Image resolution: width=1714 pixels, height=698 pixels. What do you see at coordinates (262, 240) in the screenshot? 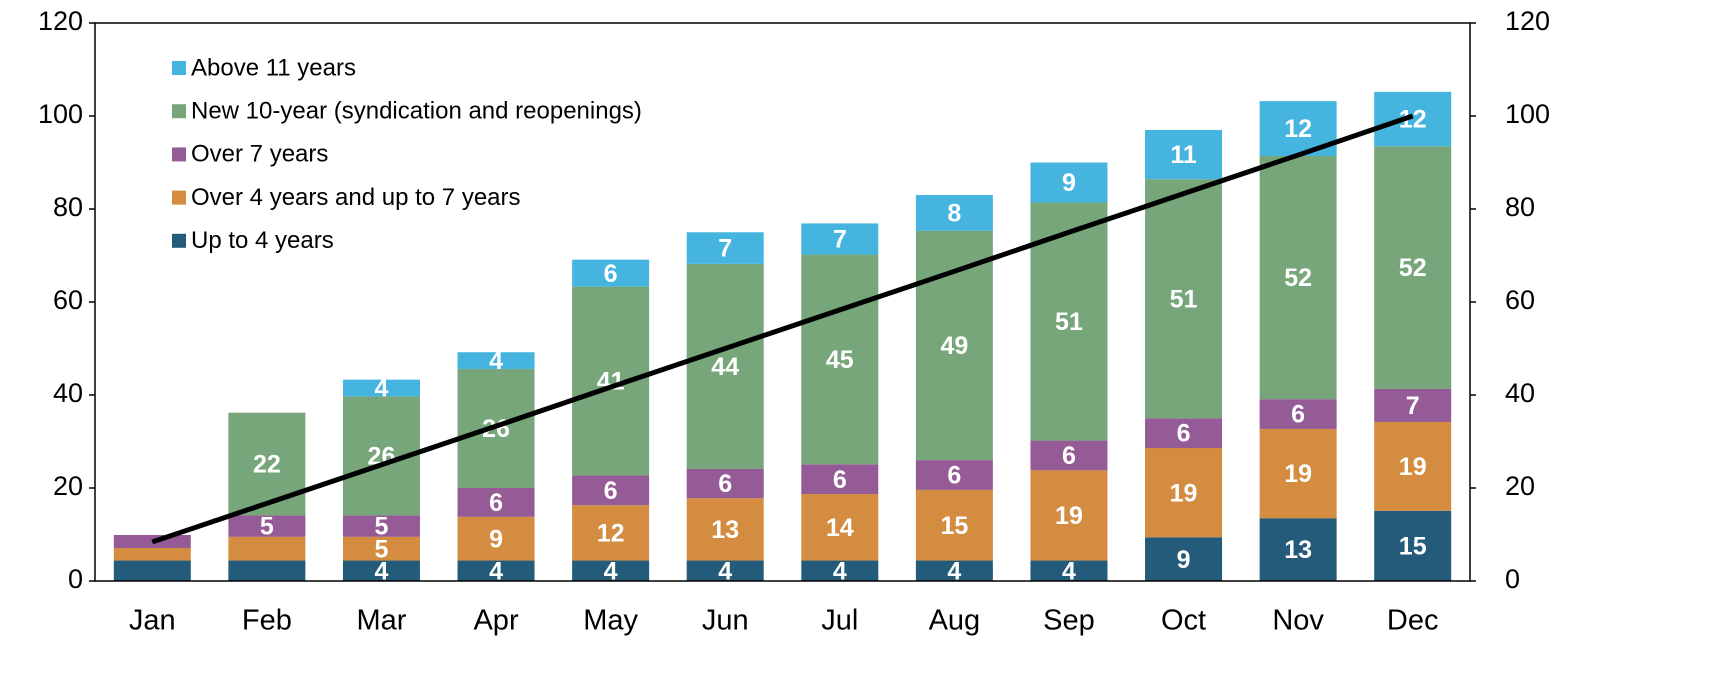
I see `legend-label: Up to 4 years` at bounding box center [262, 240].